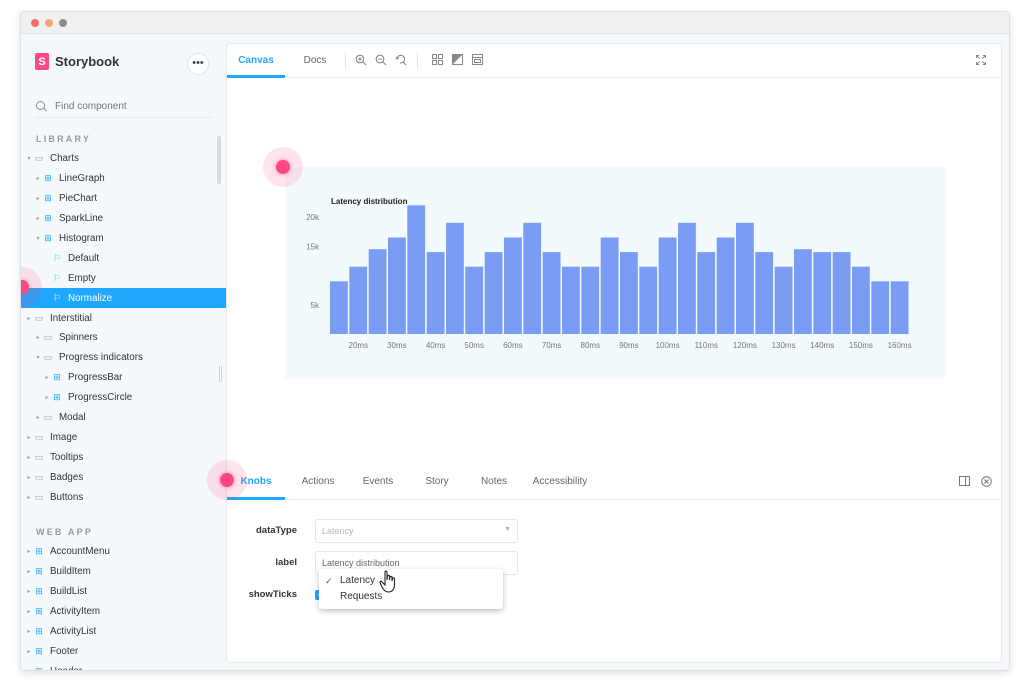 This screenshot has width=1024, height=684. Describe the element at coordinates (123, 199) in the screenshot. I see `sidebar-item-piechart: ▸ ⊞ PieChart` at that location.